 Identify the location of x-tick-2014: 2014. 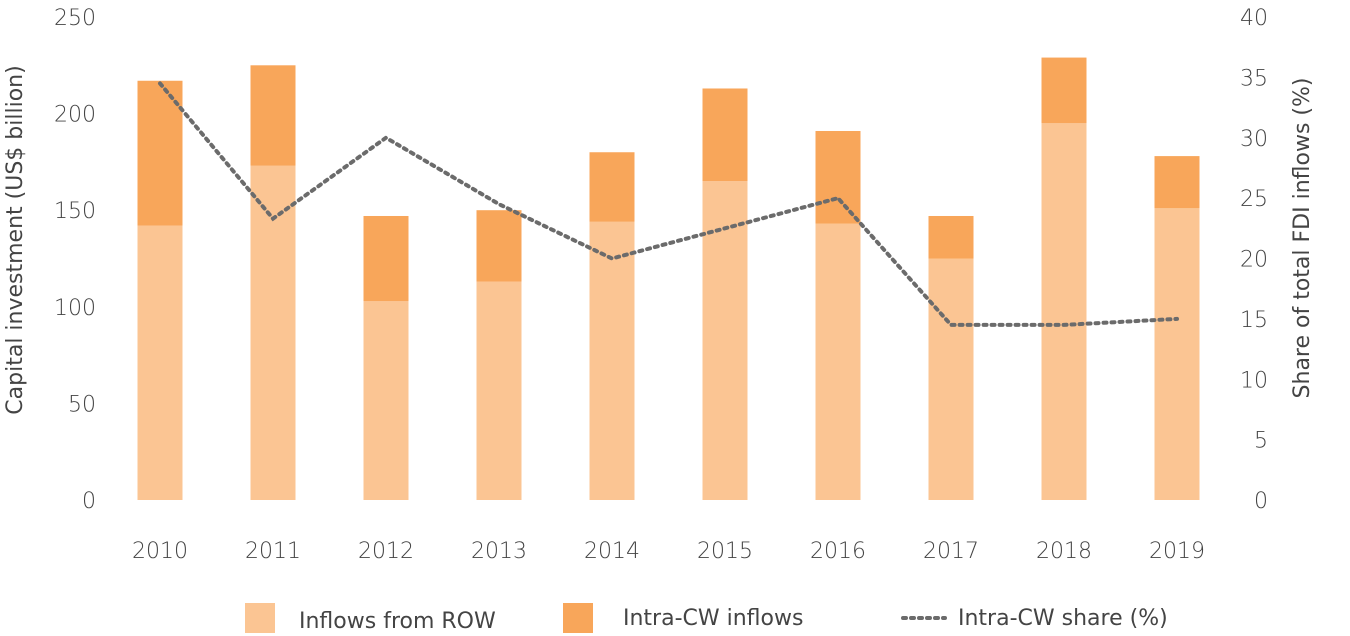
(612, 551).